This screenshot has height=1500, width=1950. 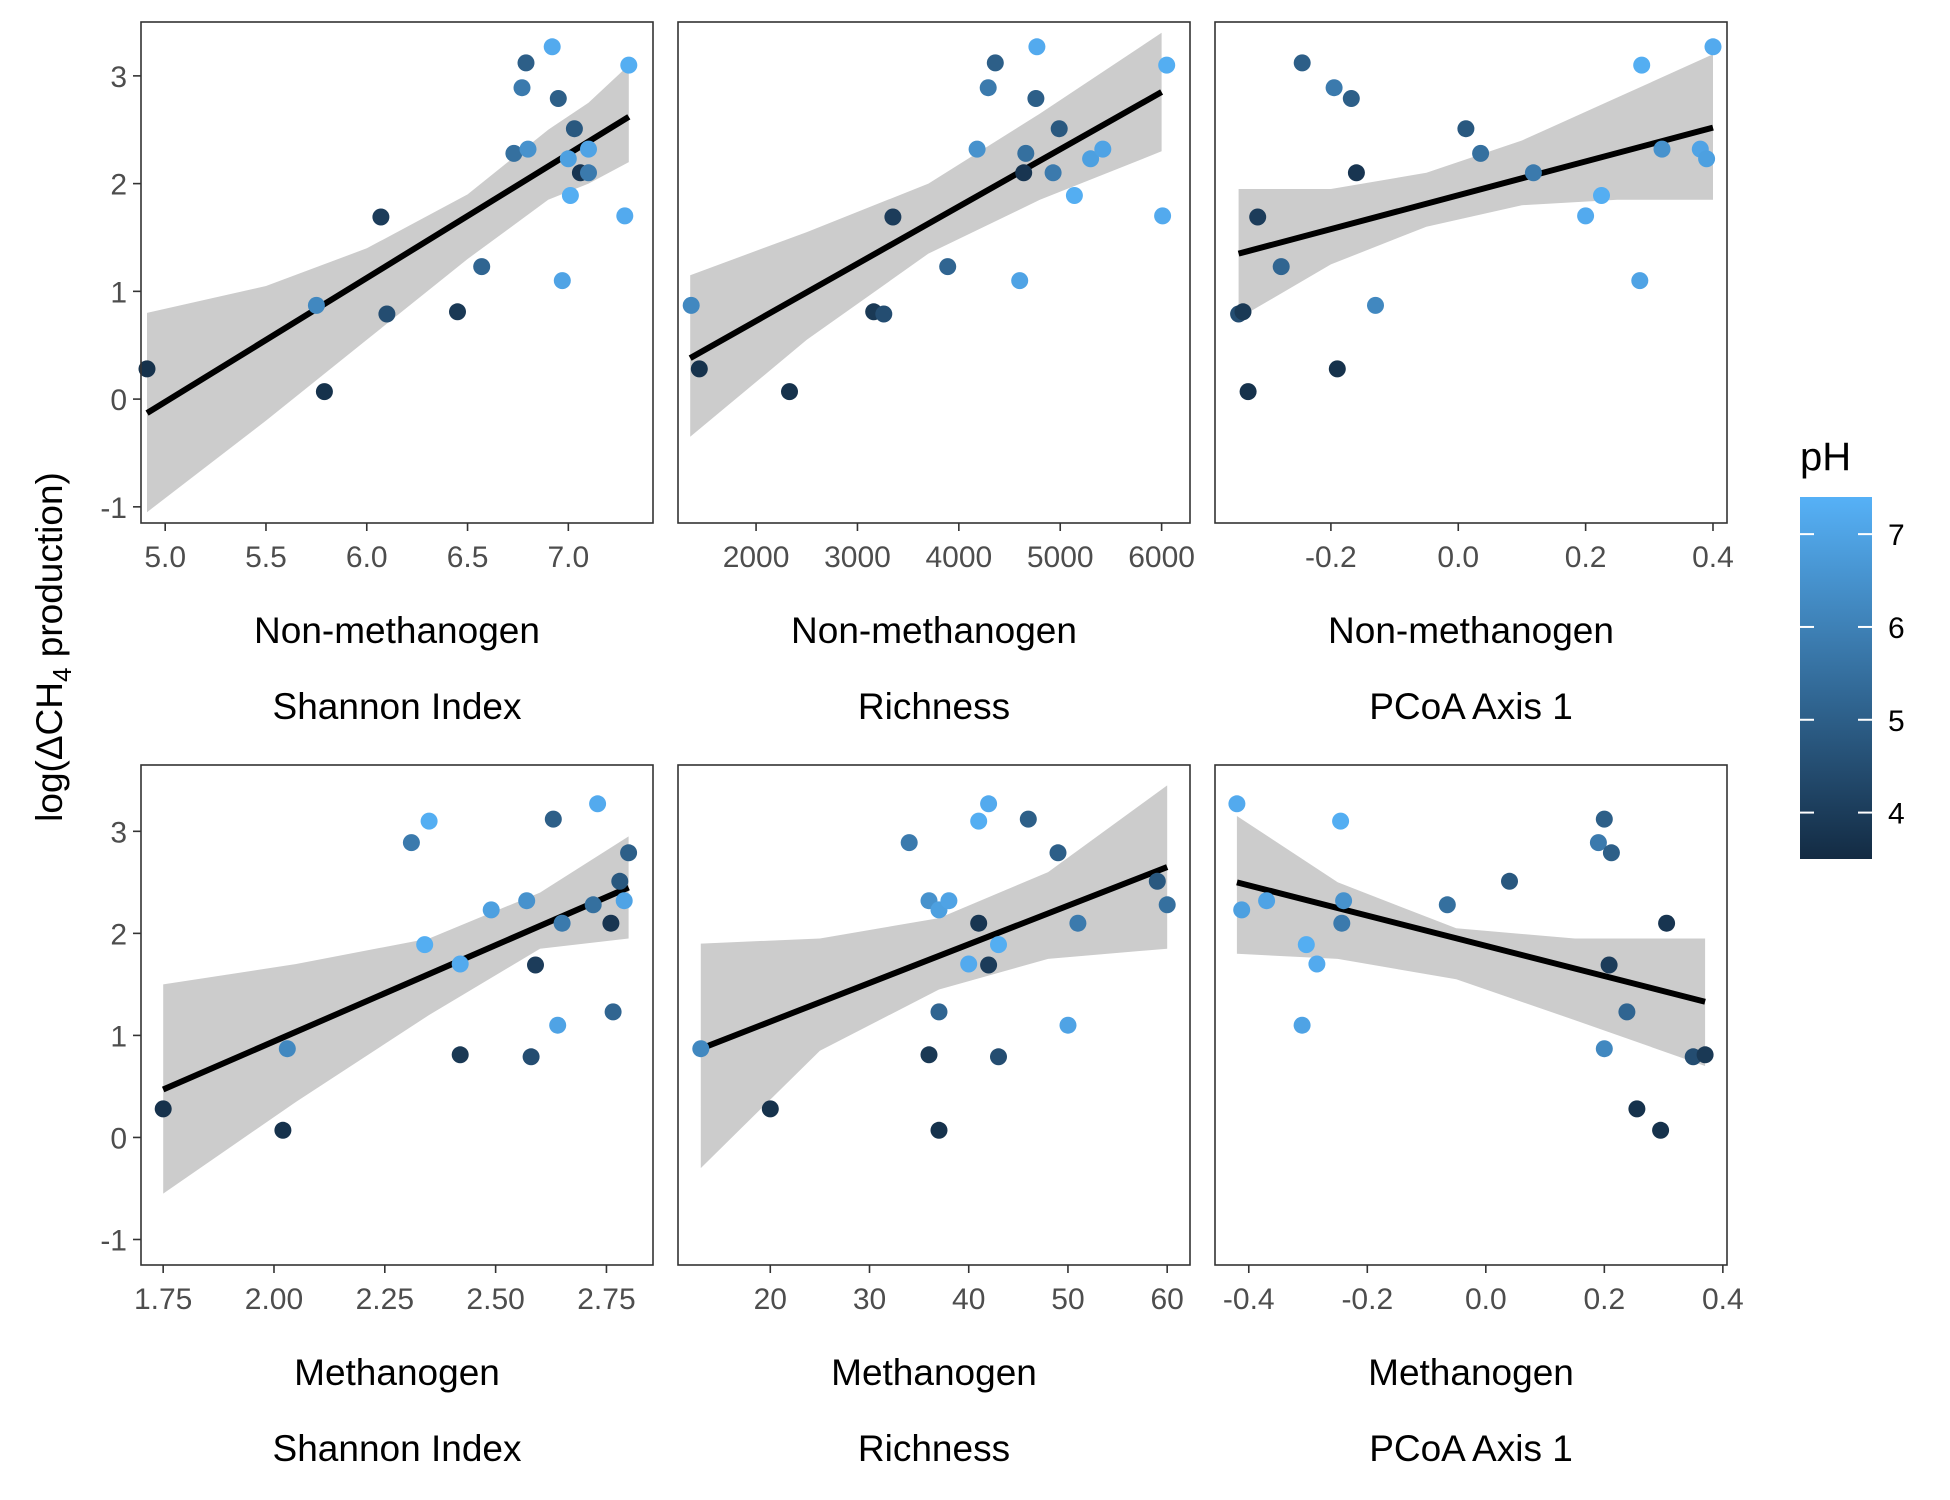 What do you see at coordinates (266, 557) in the screenshot?
I see `x-tick-label: 5.5` at bounding box center [266, 557].